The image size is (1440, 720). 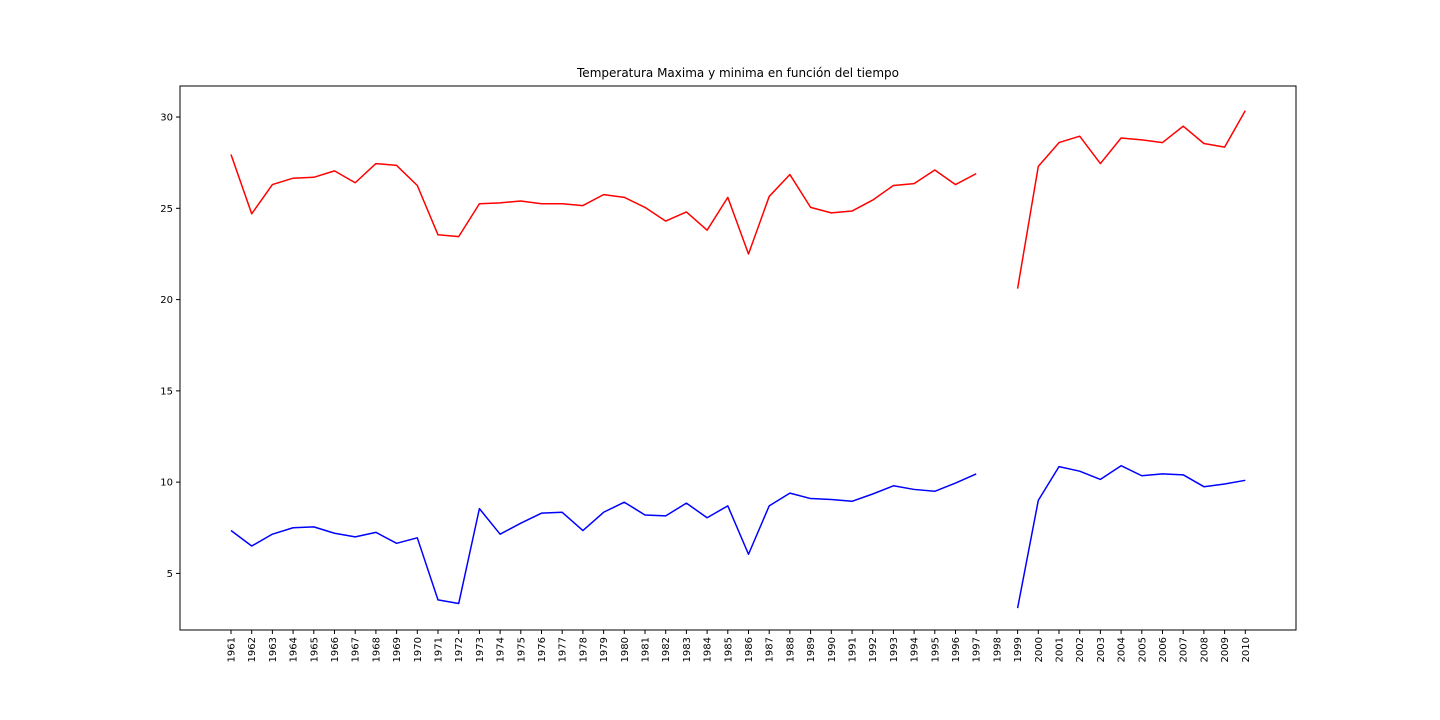 What do you see at coordinates (811, 649) in the screenshot?
I see `x-tick-label: 1989` at bounding box center [811, 649].